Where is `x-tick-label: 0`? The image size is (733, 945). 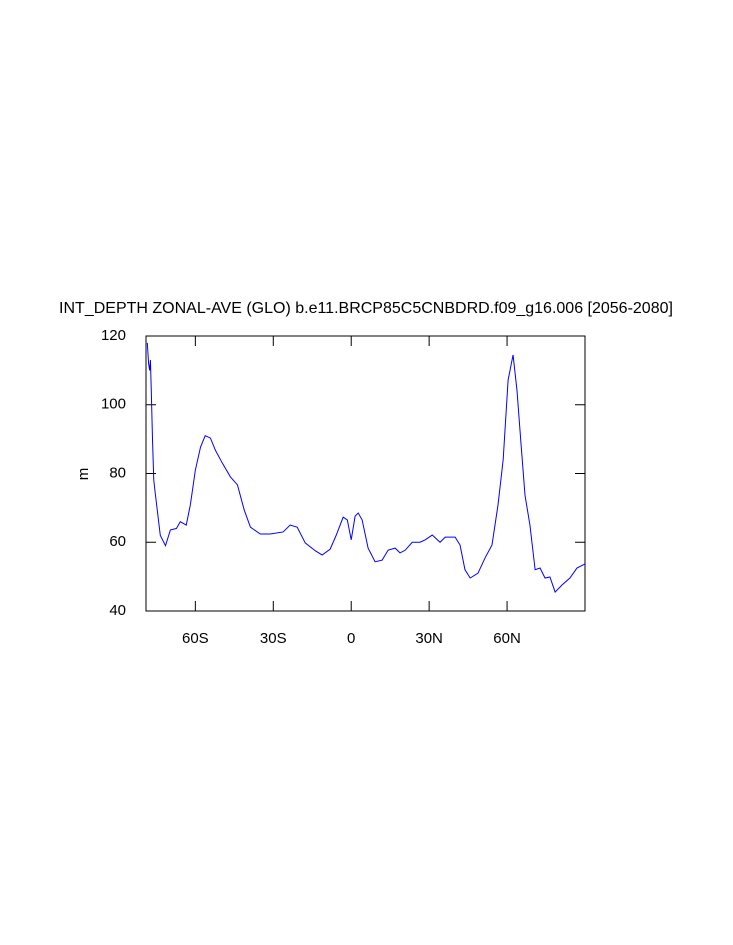
x-tick-label: 0 is located at coordinates (351, 638).